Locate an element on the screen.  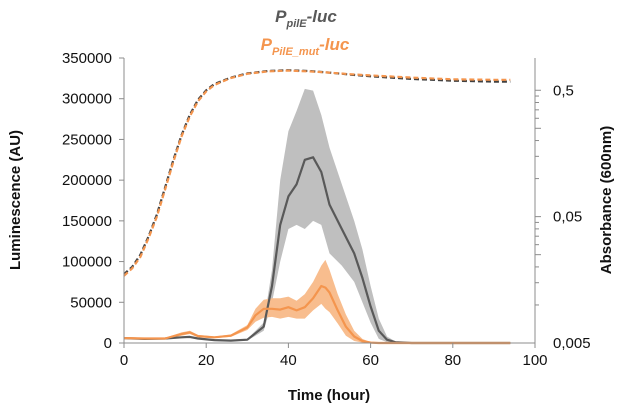
y-right-tick-label: 0,005 is located at coordinates (572, 343).